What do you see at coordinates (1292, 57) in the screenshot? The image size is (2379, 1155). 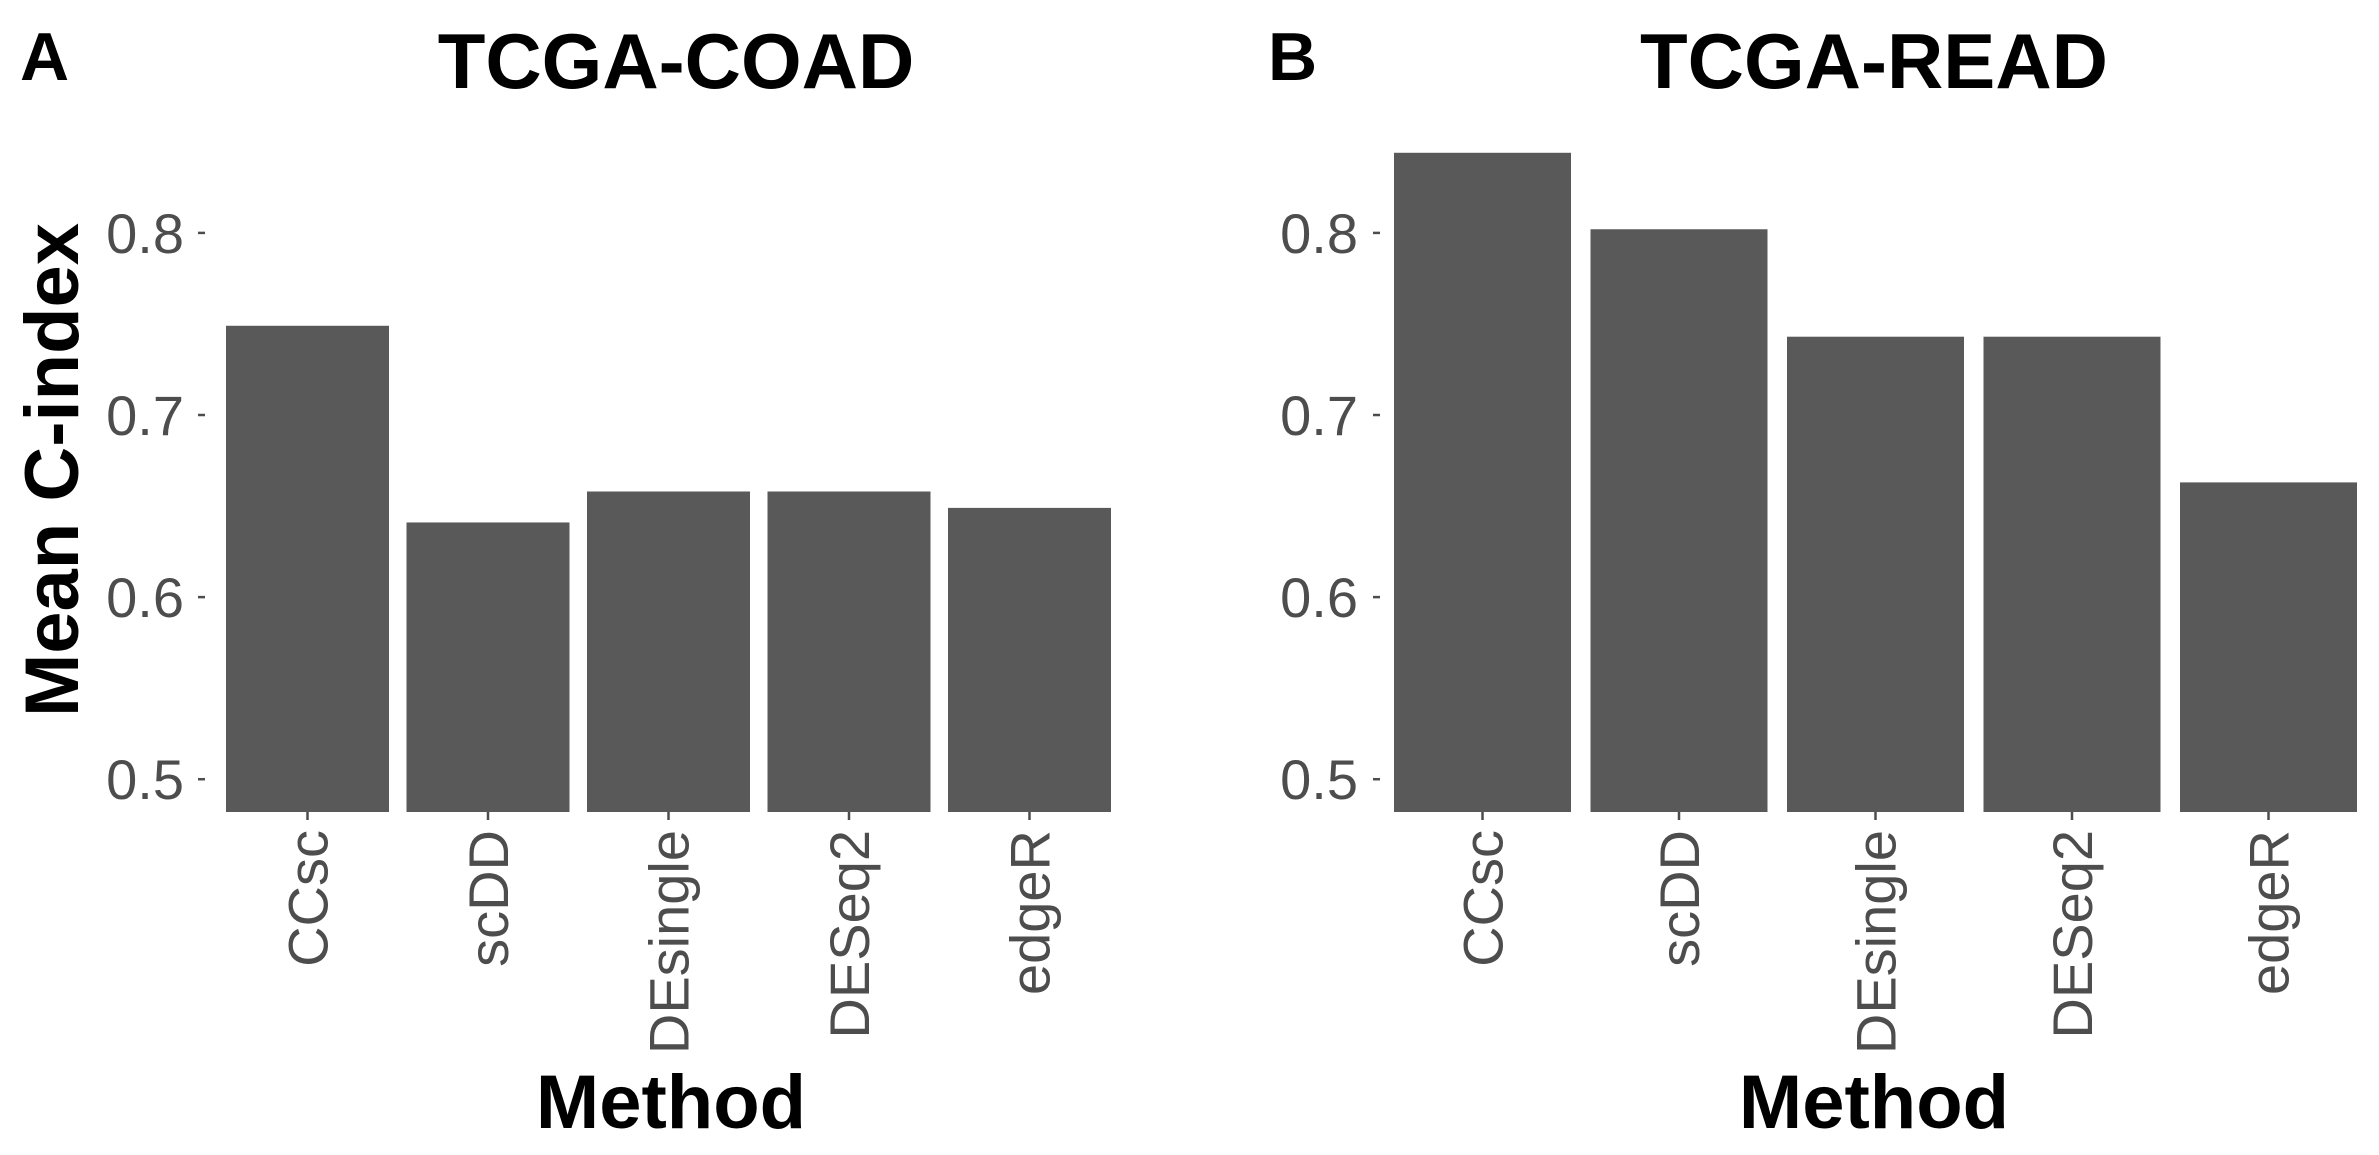 I see `panel-letter: B` at bounding box center [1292, 57].